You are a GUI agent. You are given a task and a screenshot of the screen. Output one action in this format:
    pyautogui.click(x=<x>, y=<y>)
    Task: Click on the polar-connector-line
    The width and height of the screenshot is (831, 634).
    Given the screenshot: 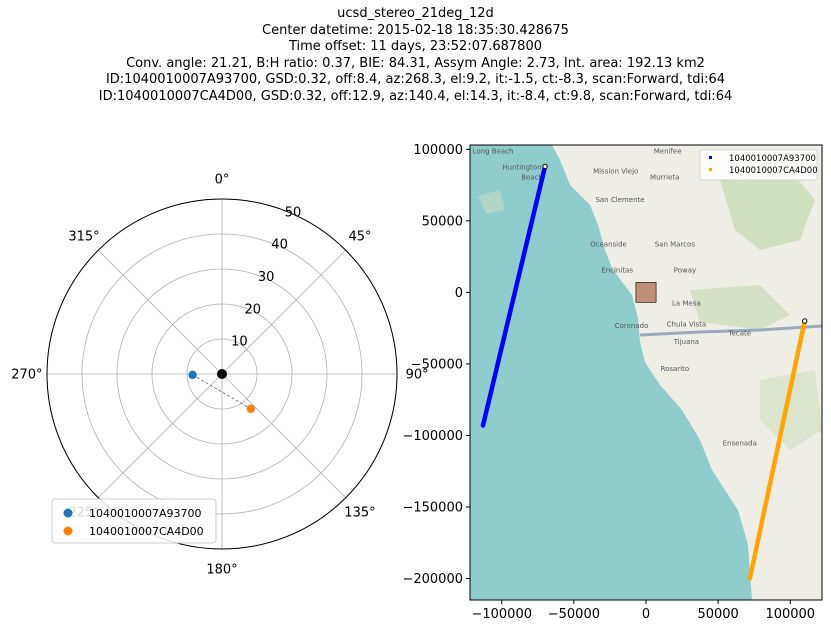 What is the action you would take?
    pyautogui.click(x=221, y=392)
    